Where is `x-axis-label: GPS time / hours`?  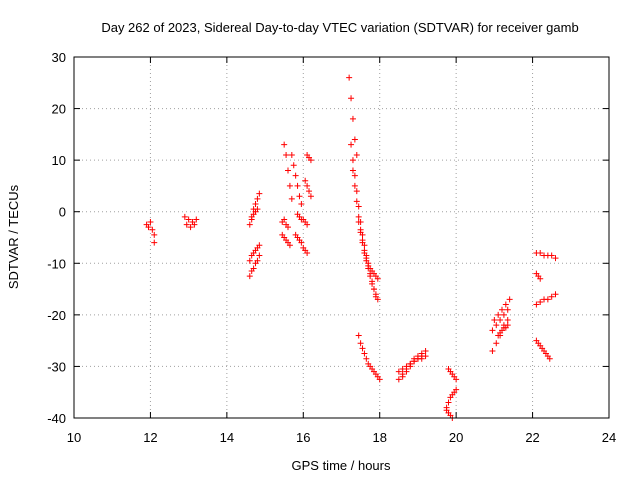 x-axis-label: GPS time / hours is located at coordinates (341, 465).